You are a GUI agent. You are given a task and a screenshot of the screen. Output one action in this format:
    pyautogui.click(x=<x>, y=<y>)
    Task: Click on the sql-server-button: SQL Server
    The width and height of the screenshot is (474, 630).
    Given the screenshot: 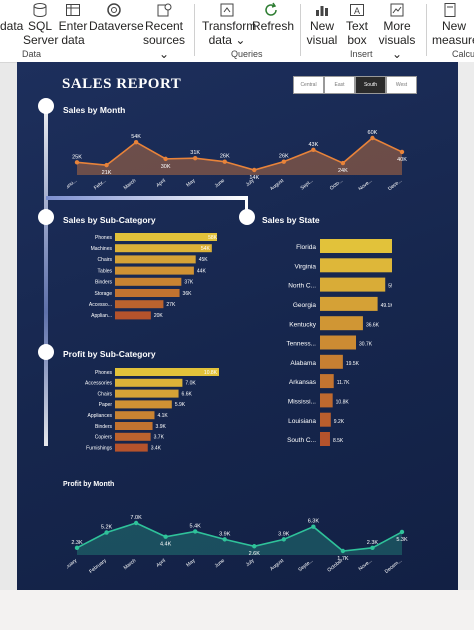 What is the action you would take?
    pyautogui.click(x=40, y=24)
    